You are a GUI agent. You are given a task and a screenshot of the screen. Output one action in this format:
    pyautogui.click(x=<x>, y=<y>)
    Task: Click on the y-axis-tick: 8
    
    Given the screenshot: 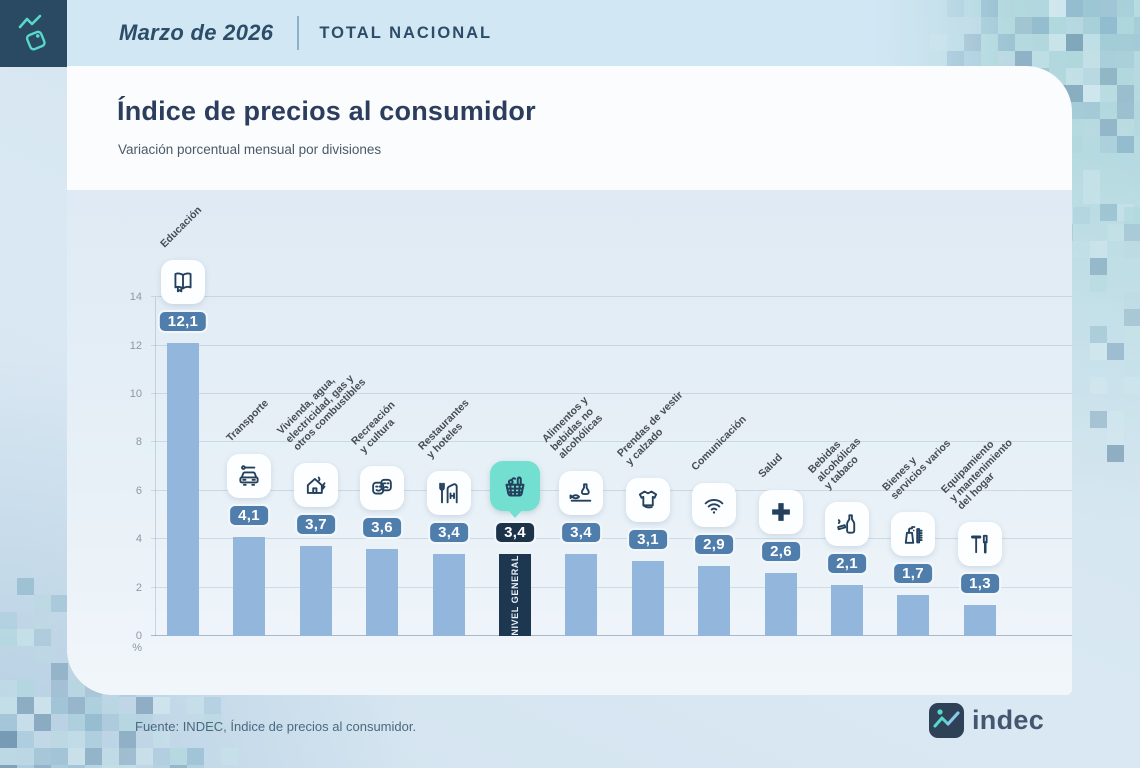 What is the action you would take?
    pyautogui.click(x=138, y=442)
    